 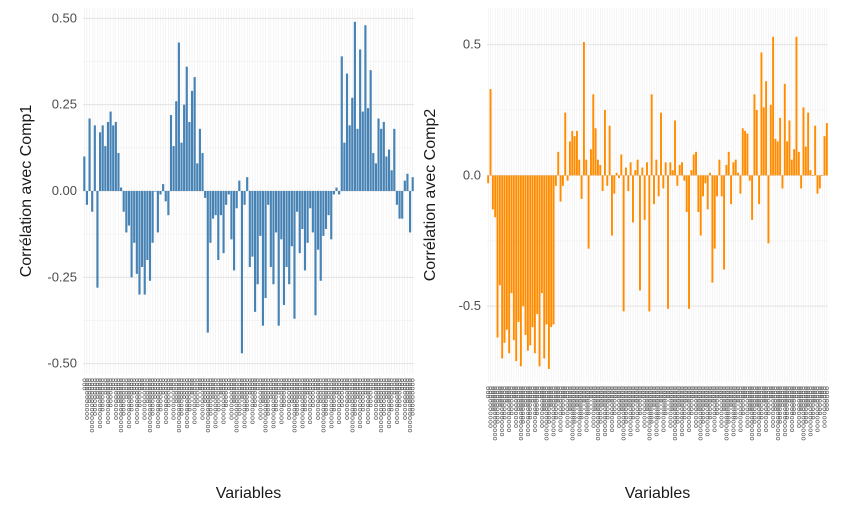 I want to click on left-x-axis-title: Variables, so click(x=249, y=493).